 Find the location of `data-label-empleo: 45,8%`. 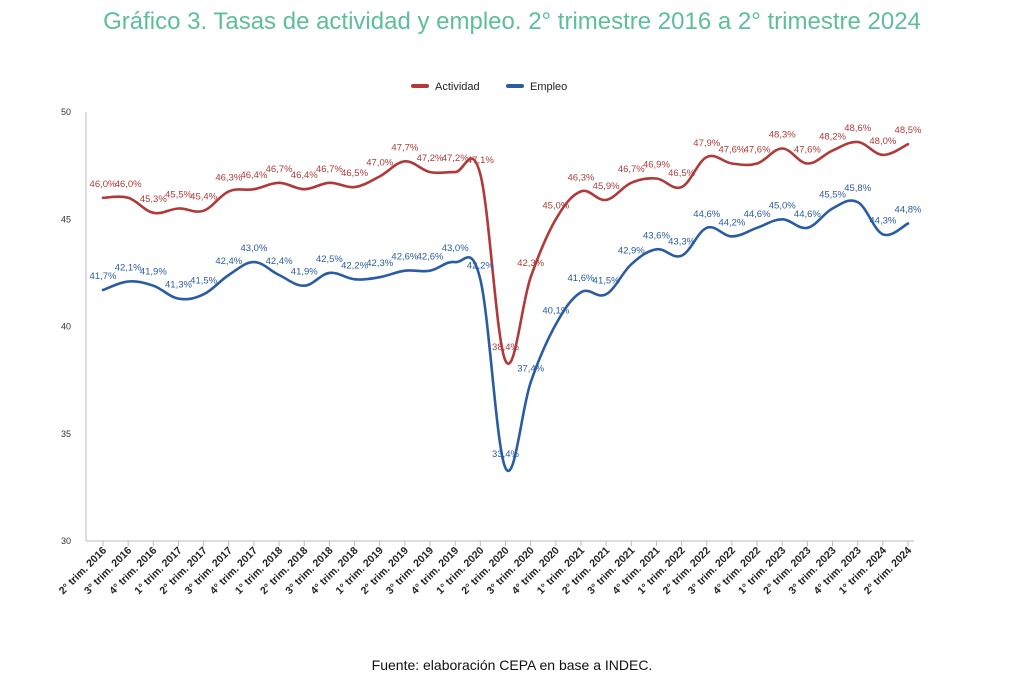

data-label-empleo: 45,8% is located at coordinates (857, 188).